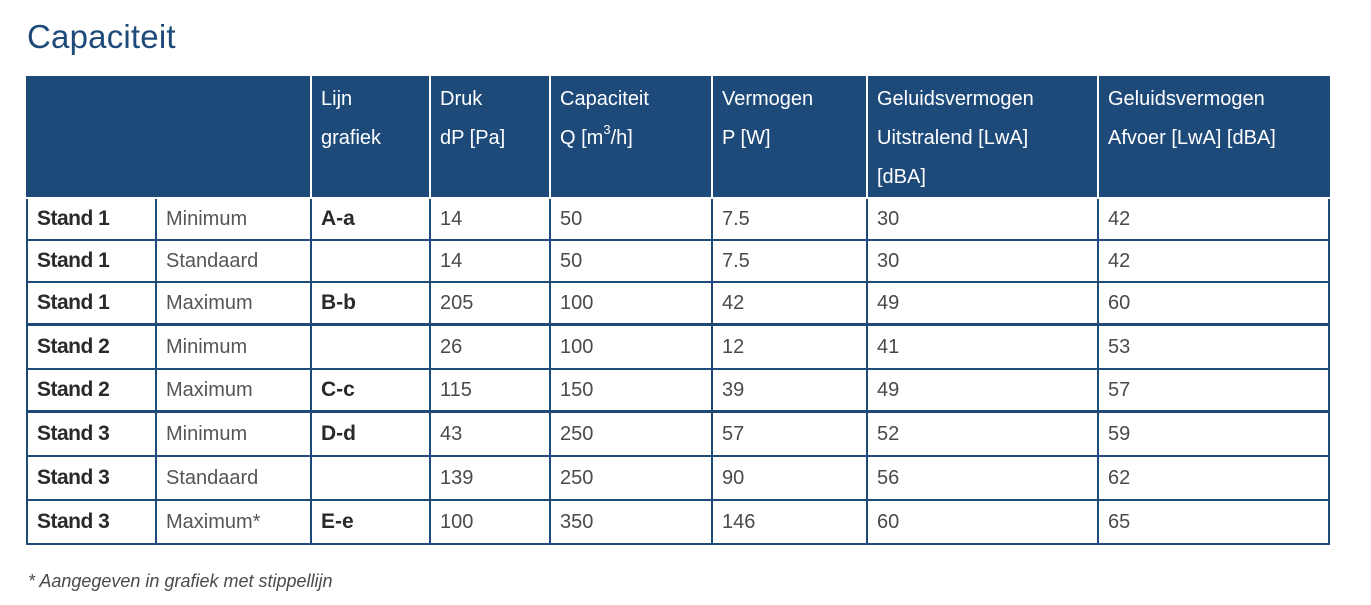  Describe the element at coordinates (370, 219) in the screenshot. I see `cell-line: A-a` at that location.